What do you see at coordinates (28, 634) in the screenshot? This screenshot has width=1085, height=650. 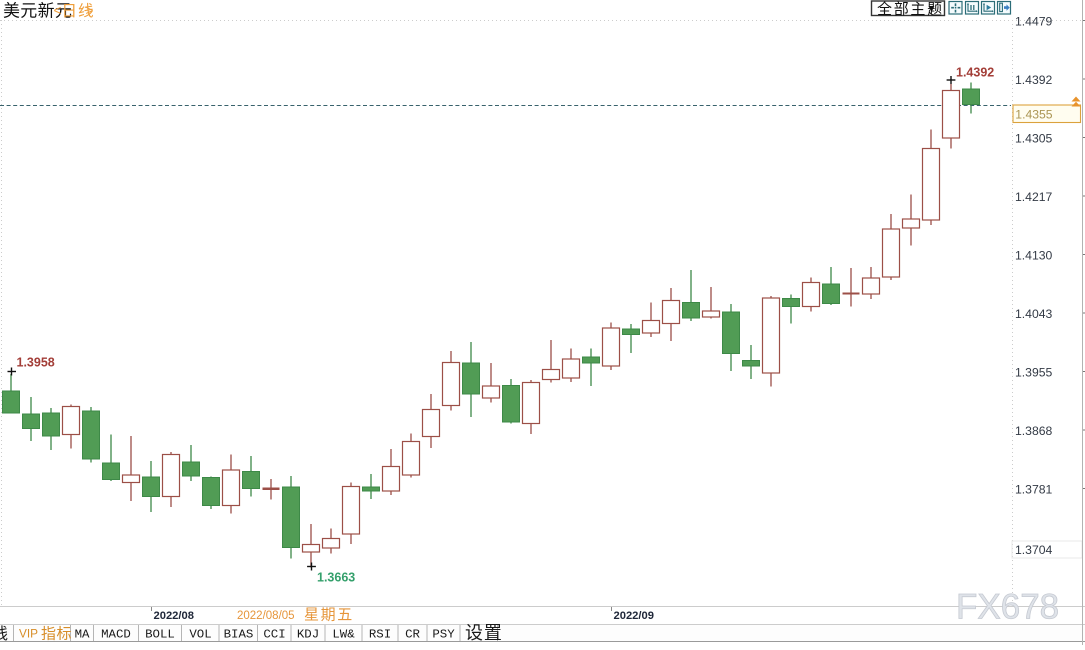 I see `svg-text: VIP` at bounding box center [28, 634].